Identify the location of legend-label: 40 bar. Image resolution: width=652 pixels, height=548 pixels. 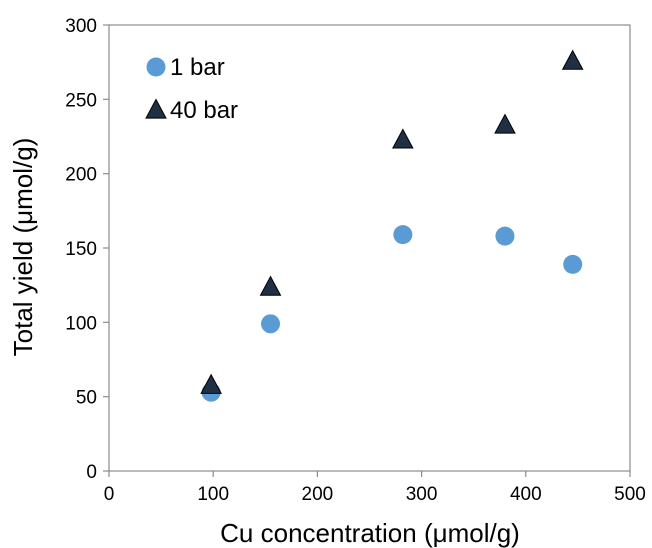
(204, 110).